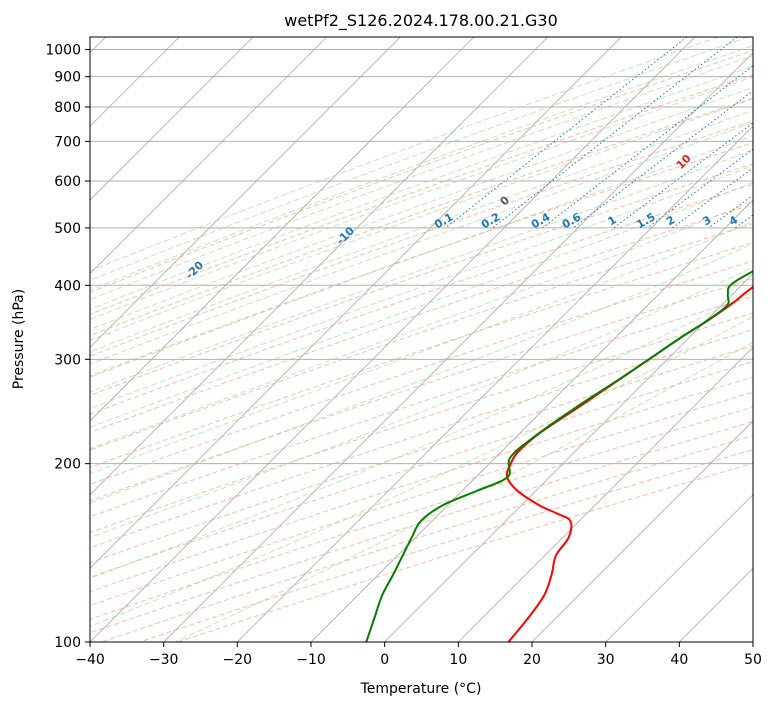 This screenshot has height=708, width=775. I want to click on y-tick-label: 600, so click(67, 182).